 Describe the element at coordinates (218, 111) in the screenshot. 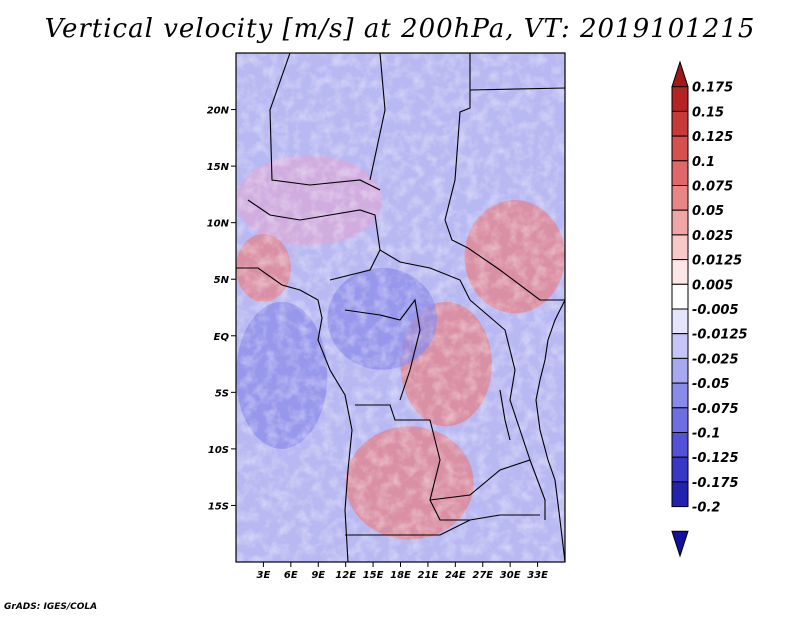

I see `y-tick-label: 20N` at that location.